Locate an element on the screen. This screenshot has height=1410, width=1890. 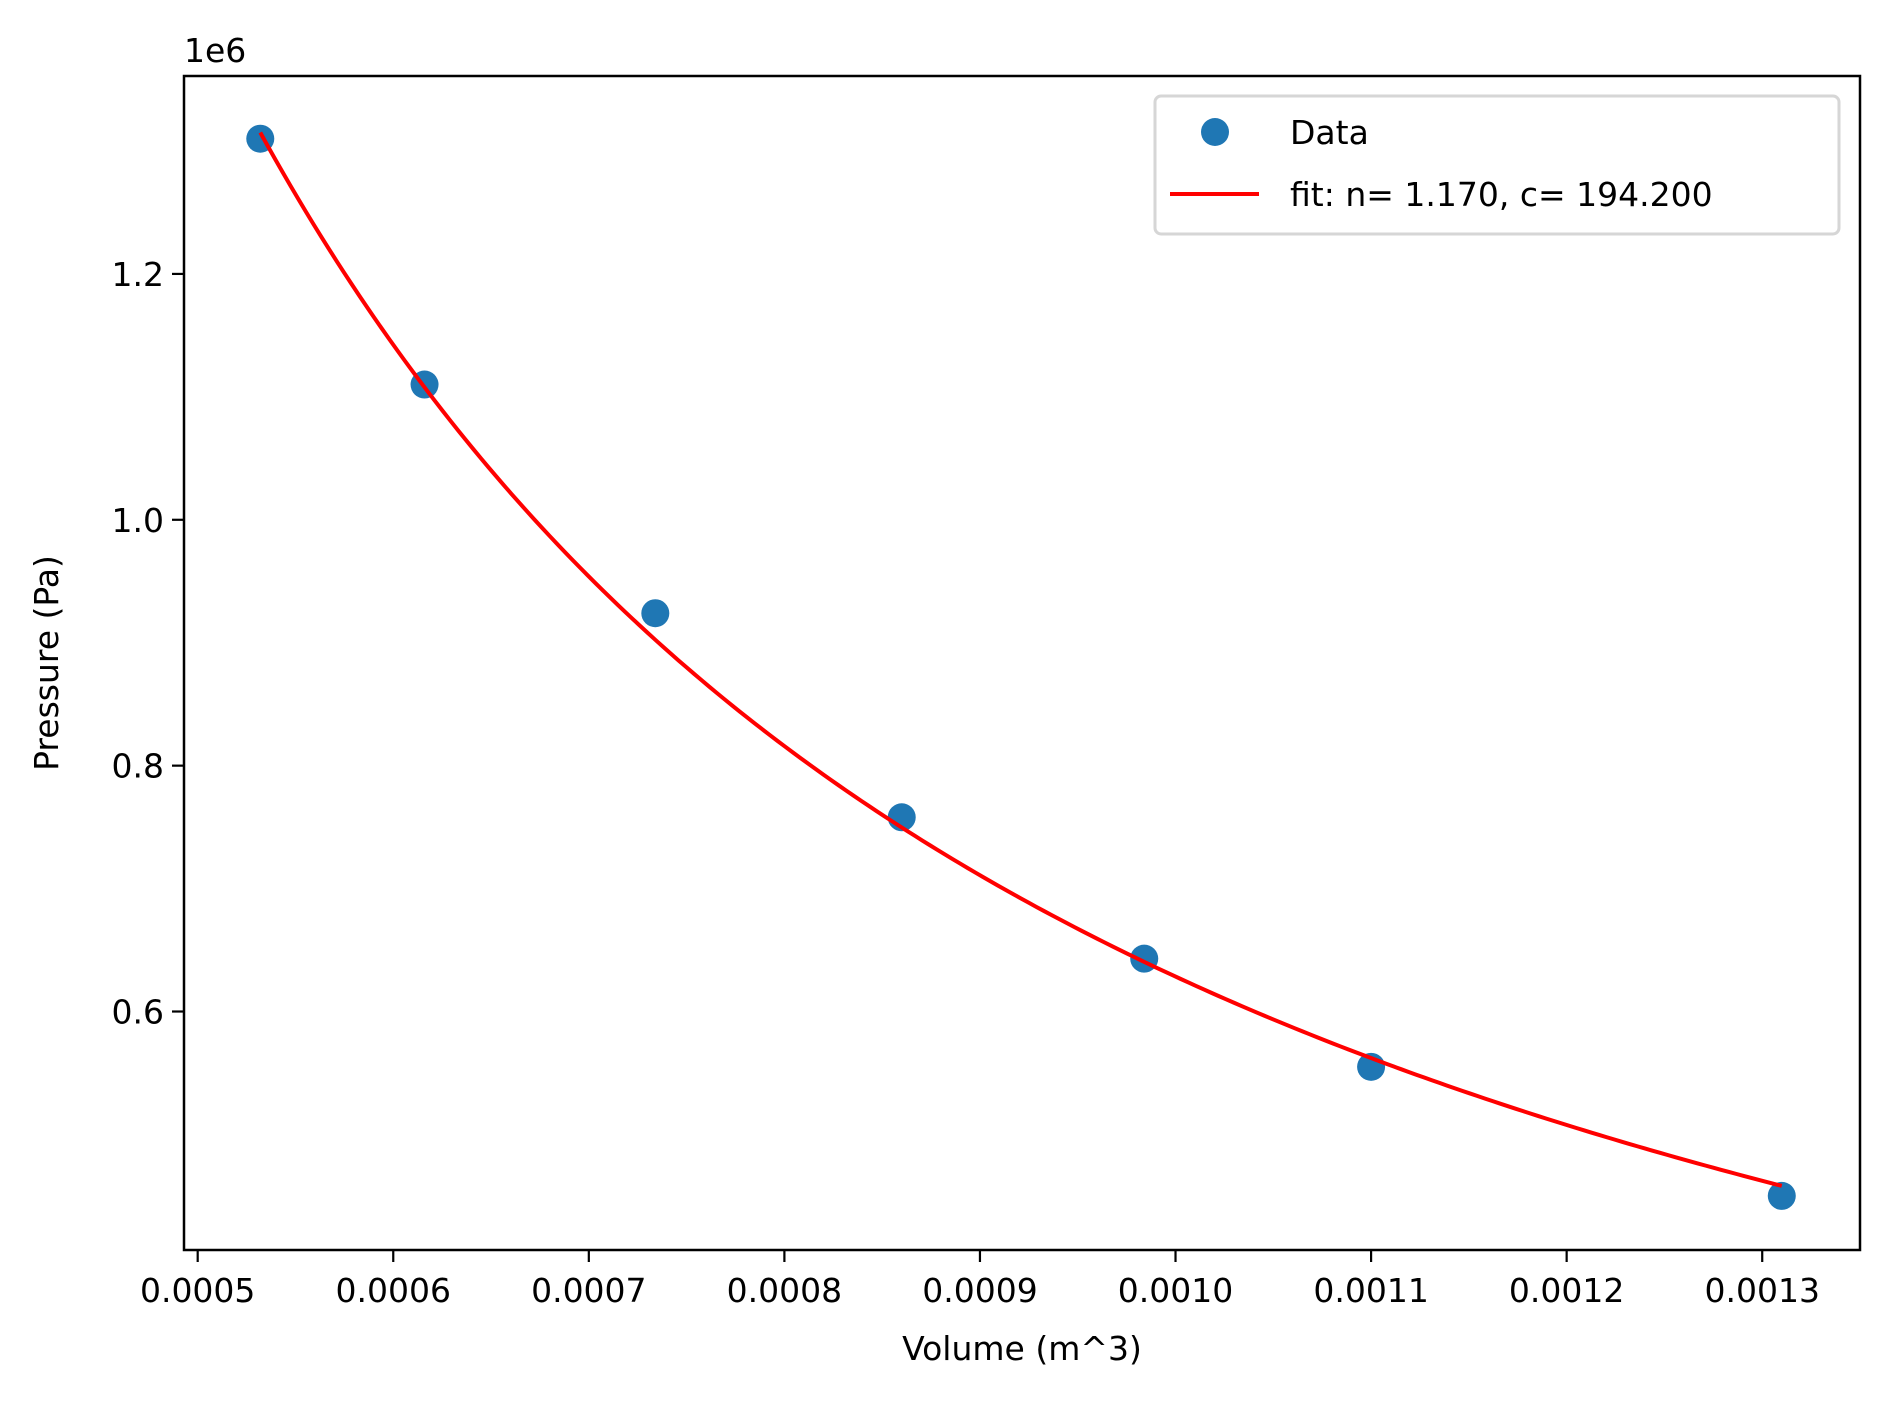
x-tick-label: 0.0007 is located at coordinates (588, 1290).